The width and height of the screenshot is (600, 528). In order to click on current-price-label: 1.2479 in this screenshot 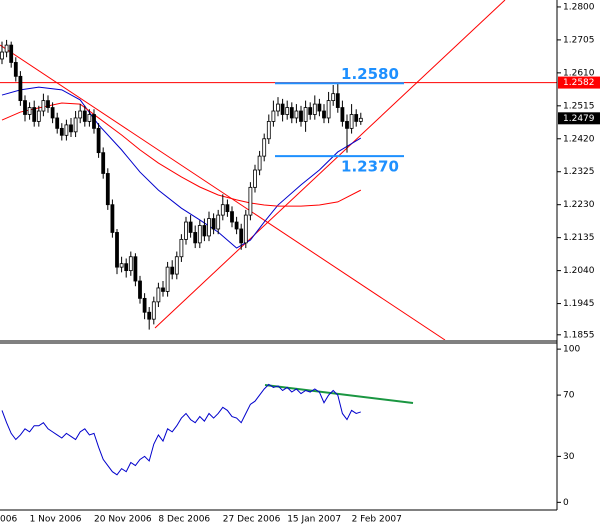, I will do `click(579, 119)`.